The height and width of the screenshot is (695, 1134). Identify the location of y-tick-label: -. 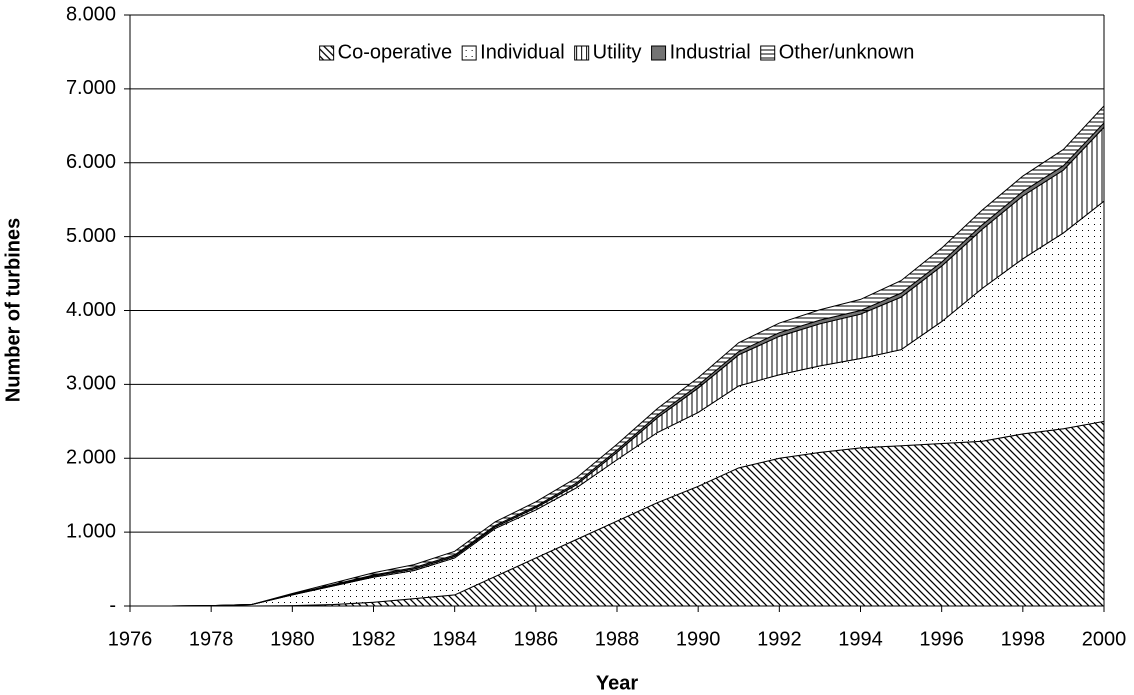
(112, 605).